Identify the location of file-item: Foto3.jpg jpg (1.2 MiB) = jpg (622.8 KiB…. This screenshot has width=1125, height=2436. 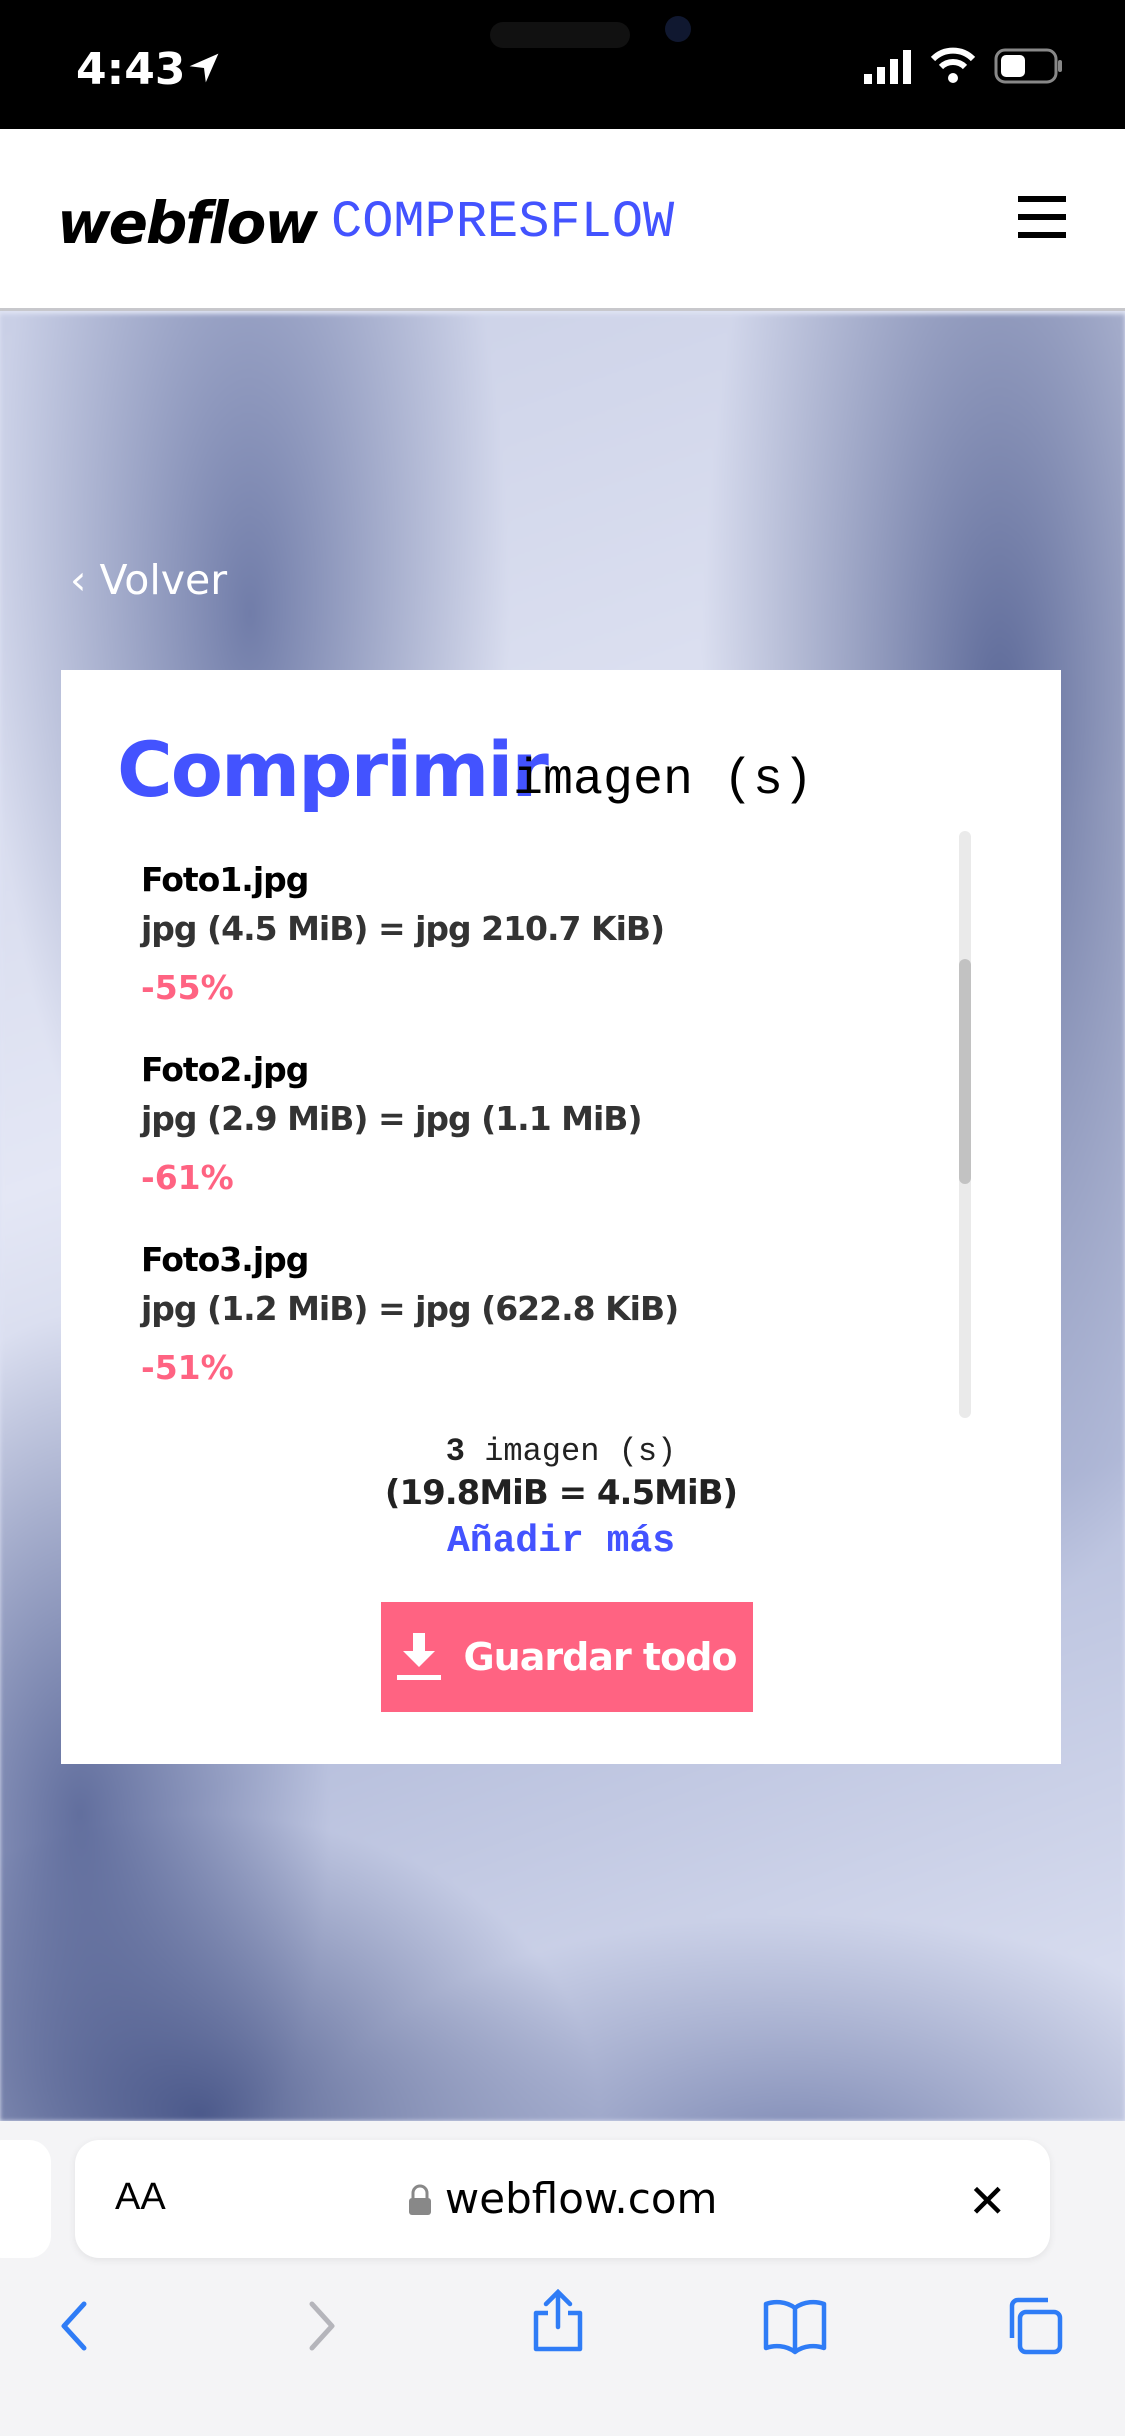
(410, 1313).